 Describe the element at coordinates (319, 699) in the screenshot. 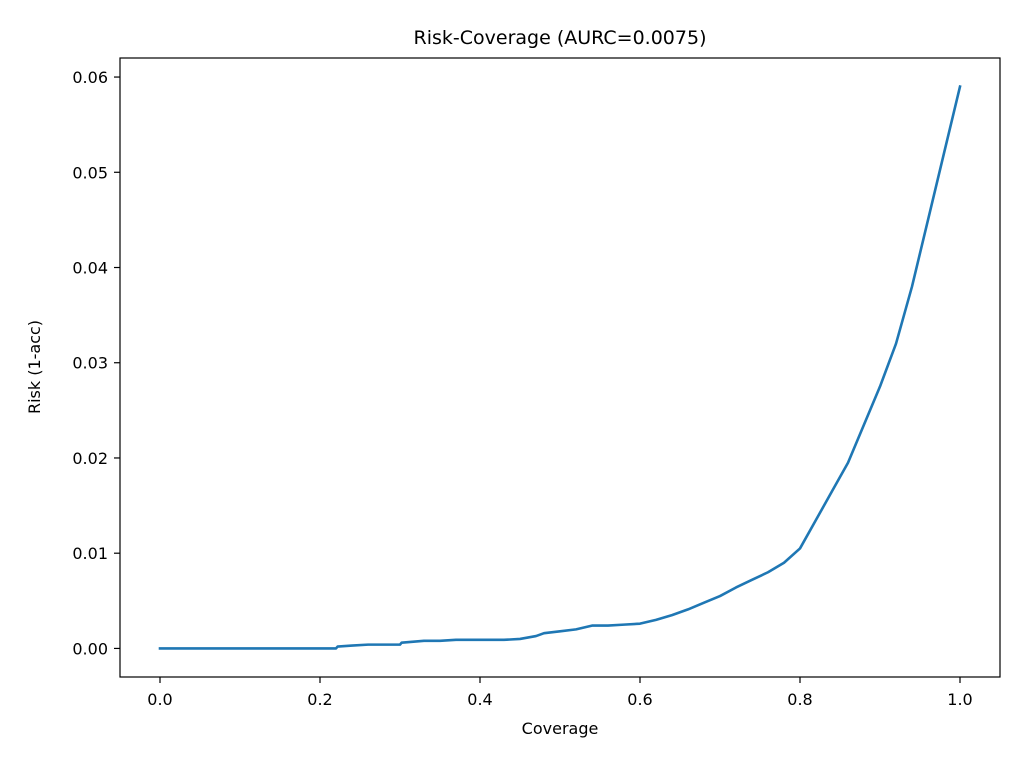

I see `x-tick-label: 0.2` at that location.